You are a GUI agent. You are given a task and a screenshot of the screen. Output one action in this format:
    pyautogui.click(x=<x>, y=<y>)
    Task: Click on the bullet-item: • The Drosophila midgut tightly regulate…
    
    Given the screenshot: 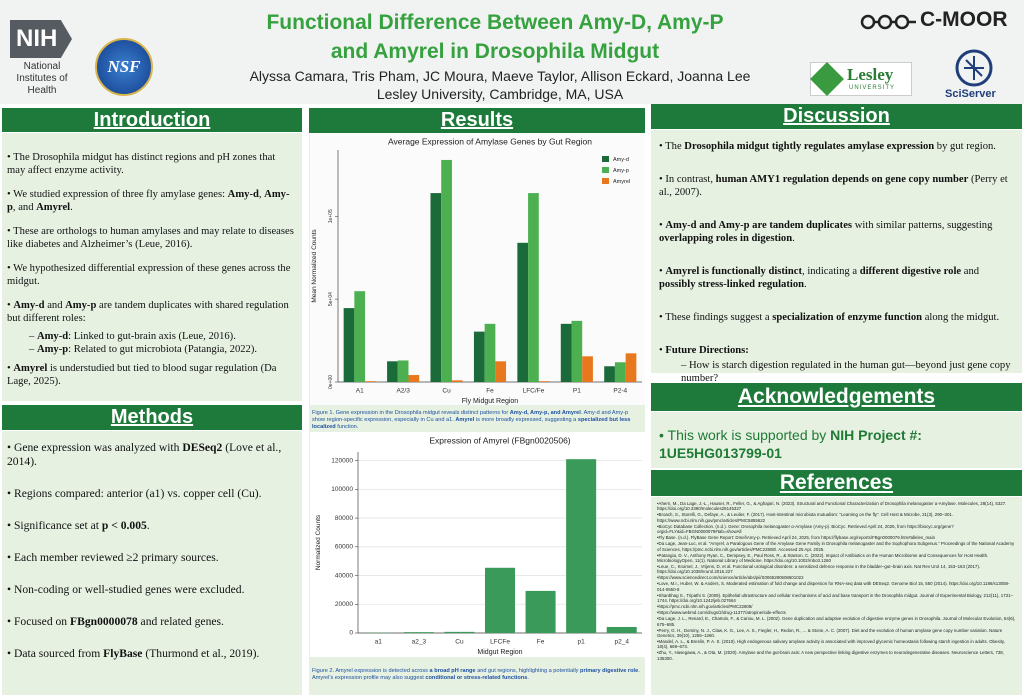 What is the action you would take?
    pyautogui.click(x=827, y=146)
    